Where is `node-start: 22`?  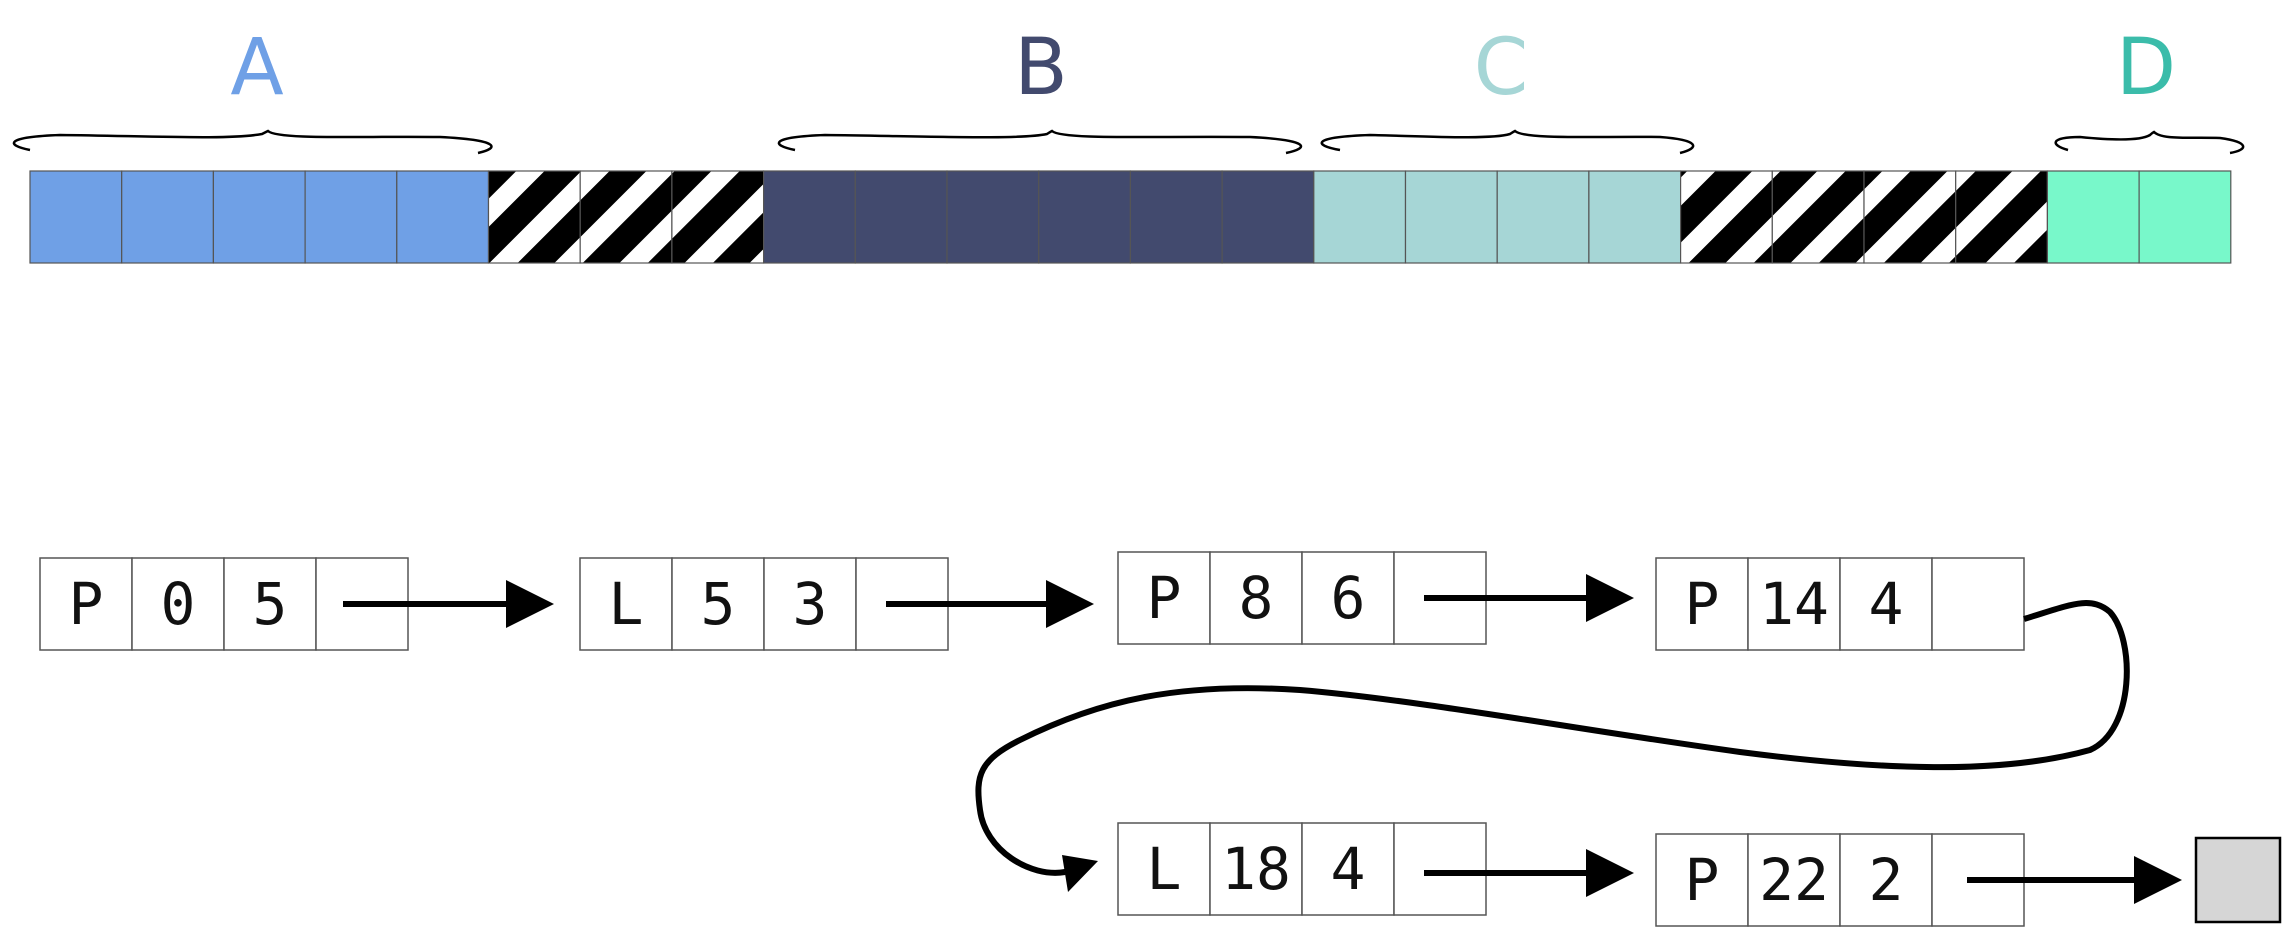 node-start: 22 is located at coordinates (1794, 880).